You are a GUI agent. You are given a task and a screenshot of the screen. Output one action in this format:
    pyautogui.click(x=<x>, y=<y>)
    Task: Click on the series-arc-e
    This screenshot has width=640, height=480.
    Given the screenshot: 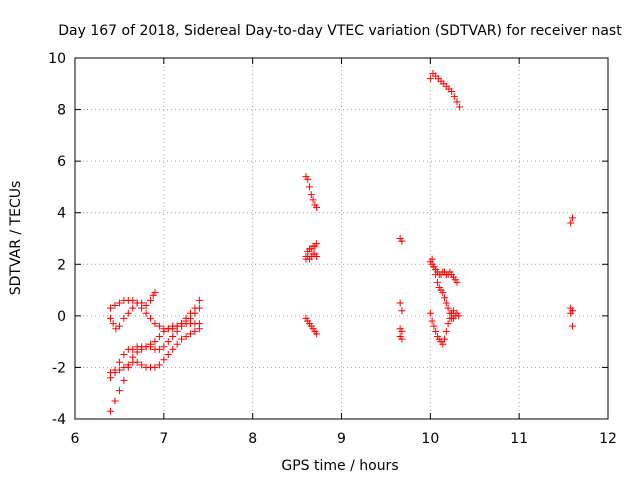 What is the action you would take?
    pyautogui.click(x=133, y=311)
    